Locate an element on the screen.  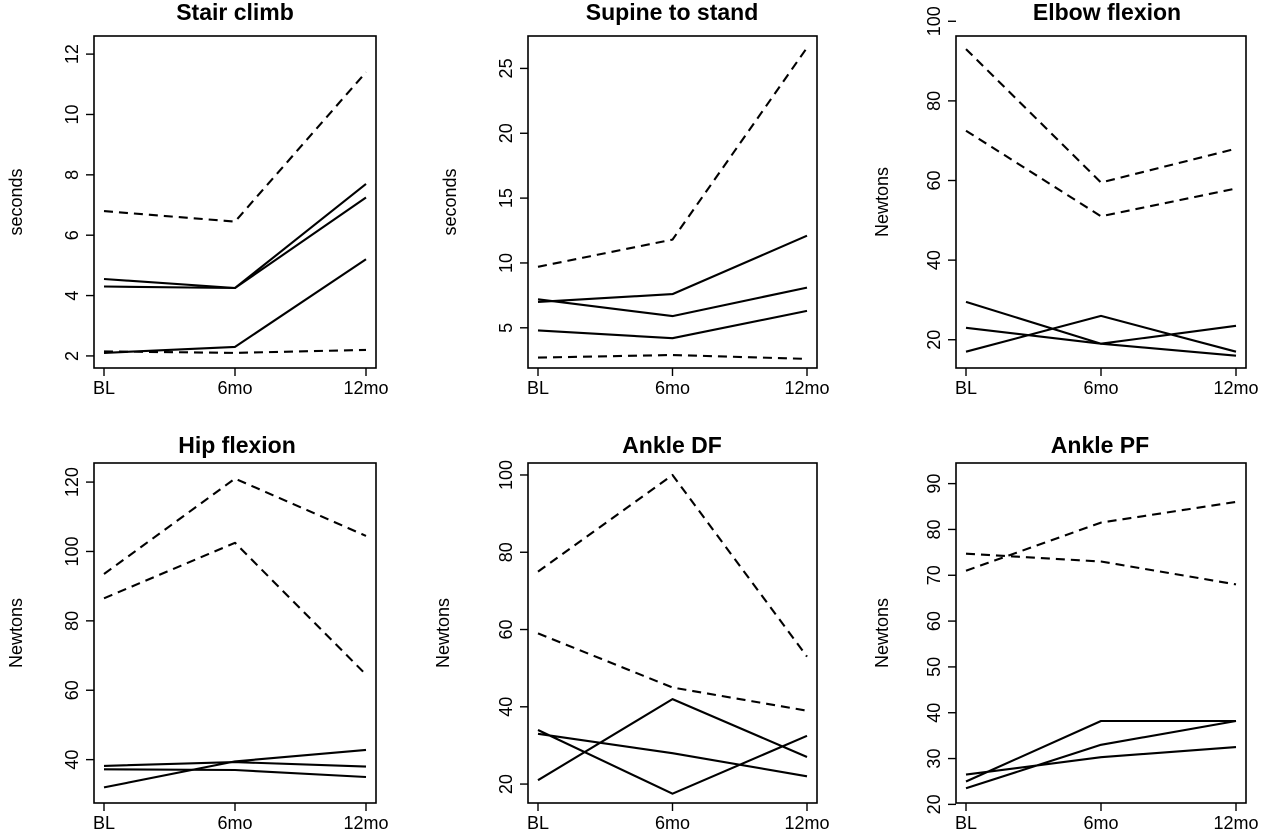
chart-svg: Supine to stand 5 10 15 20 25 BL 6mo 12mo seconds is located at coordinates (635, 199).